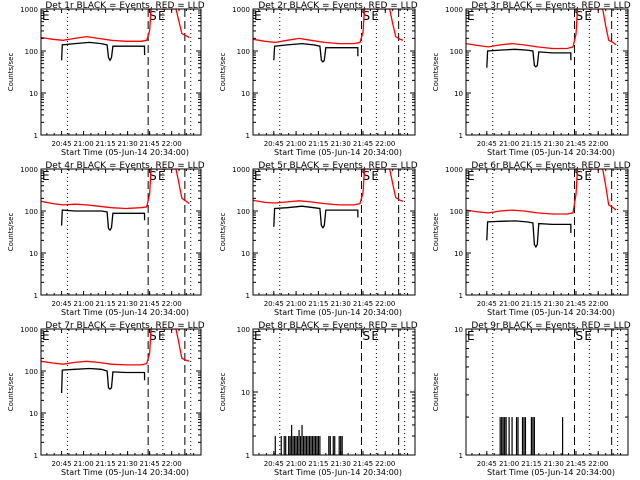  I want to click on chart-title: Det 7r BLACK = Events, RED = LLD, so click(124, 326).